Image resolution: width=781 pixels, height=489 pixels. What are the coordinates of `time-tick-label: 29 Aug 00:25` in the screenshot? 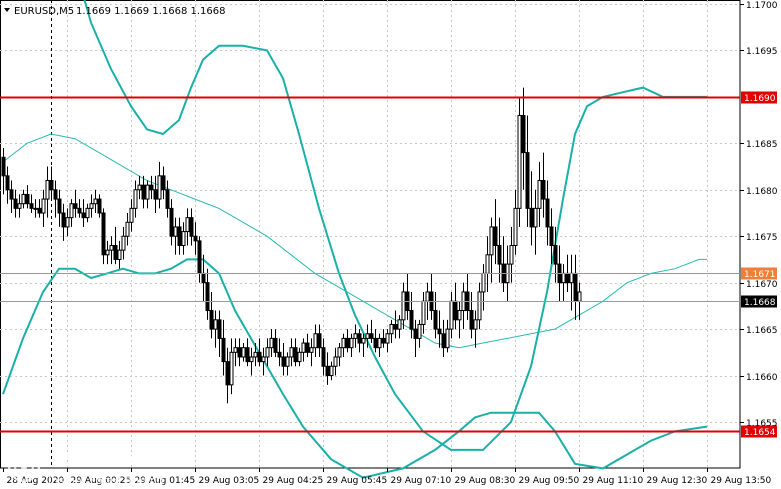 It's located at (101, 481).